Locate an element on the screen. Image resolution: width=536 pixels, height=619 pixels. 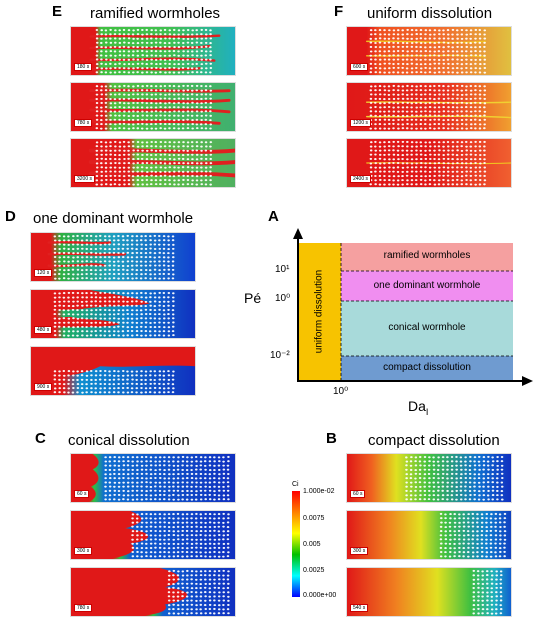
panel-title-b: compact dissolution is located at coordinates (434, 440).